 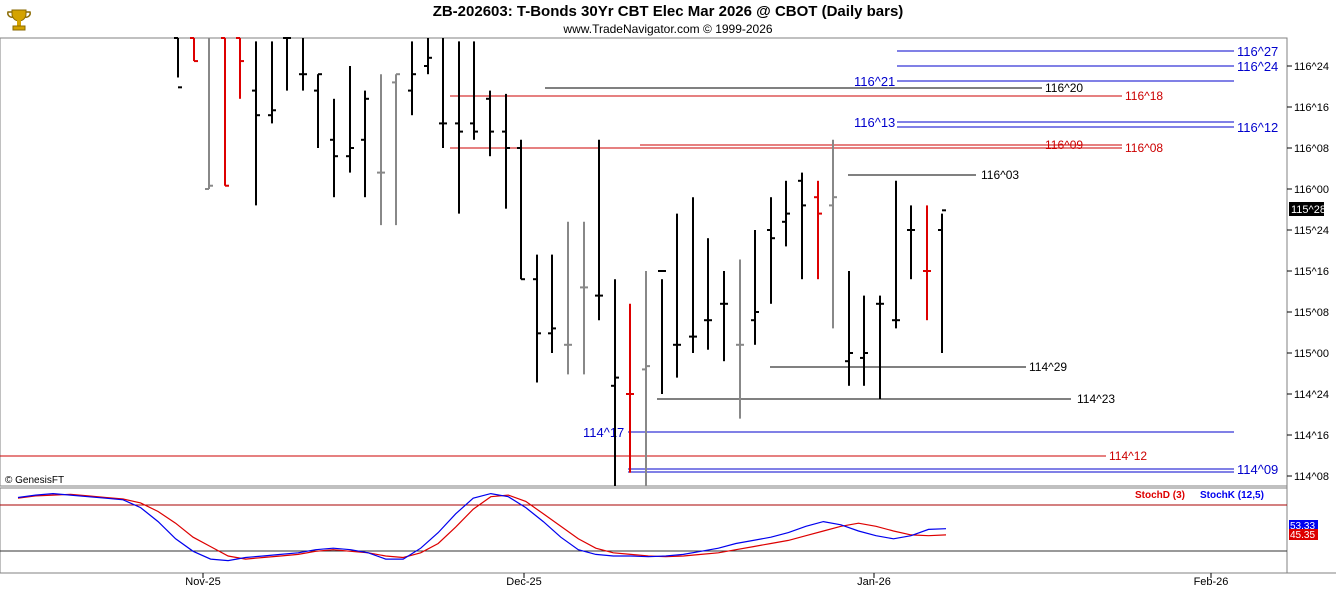 I want to click on level-label: 116^09, so click(x=1064, y=145).